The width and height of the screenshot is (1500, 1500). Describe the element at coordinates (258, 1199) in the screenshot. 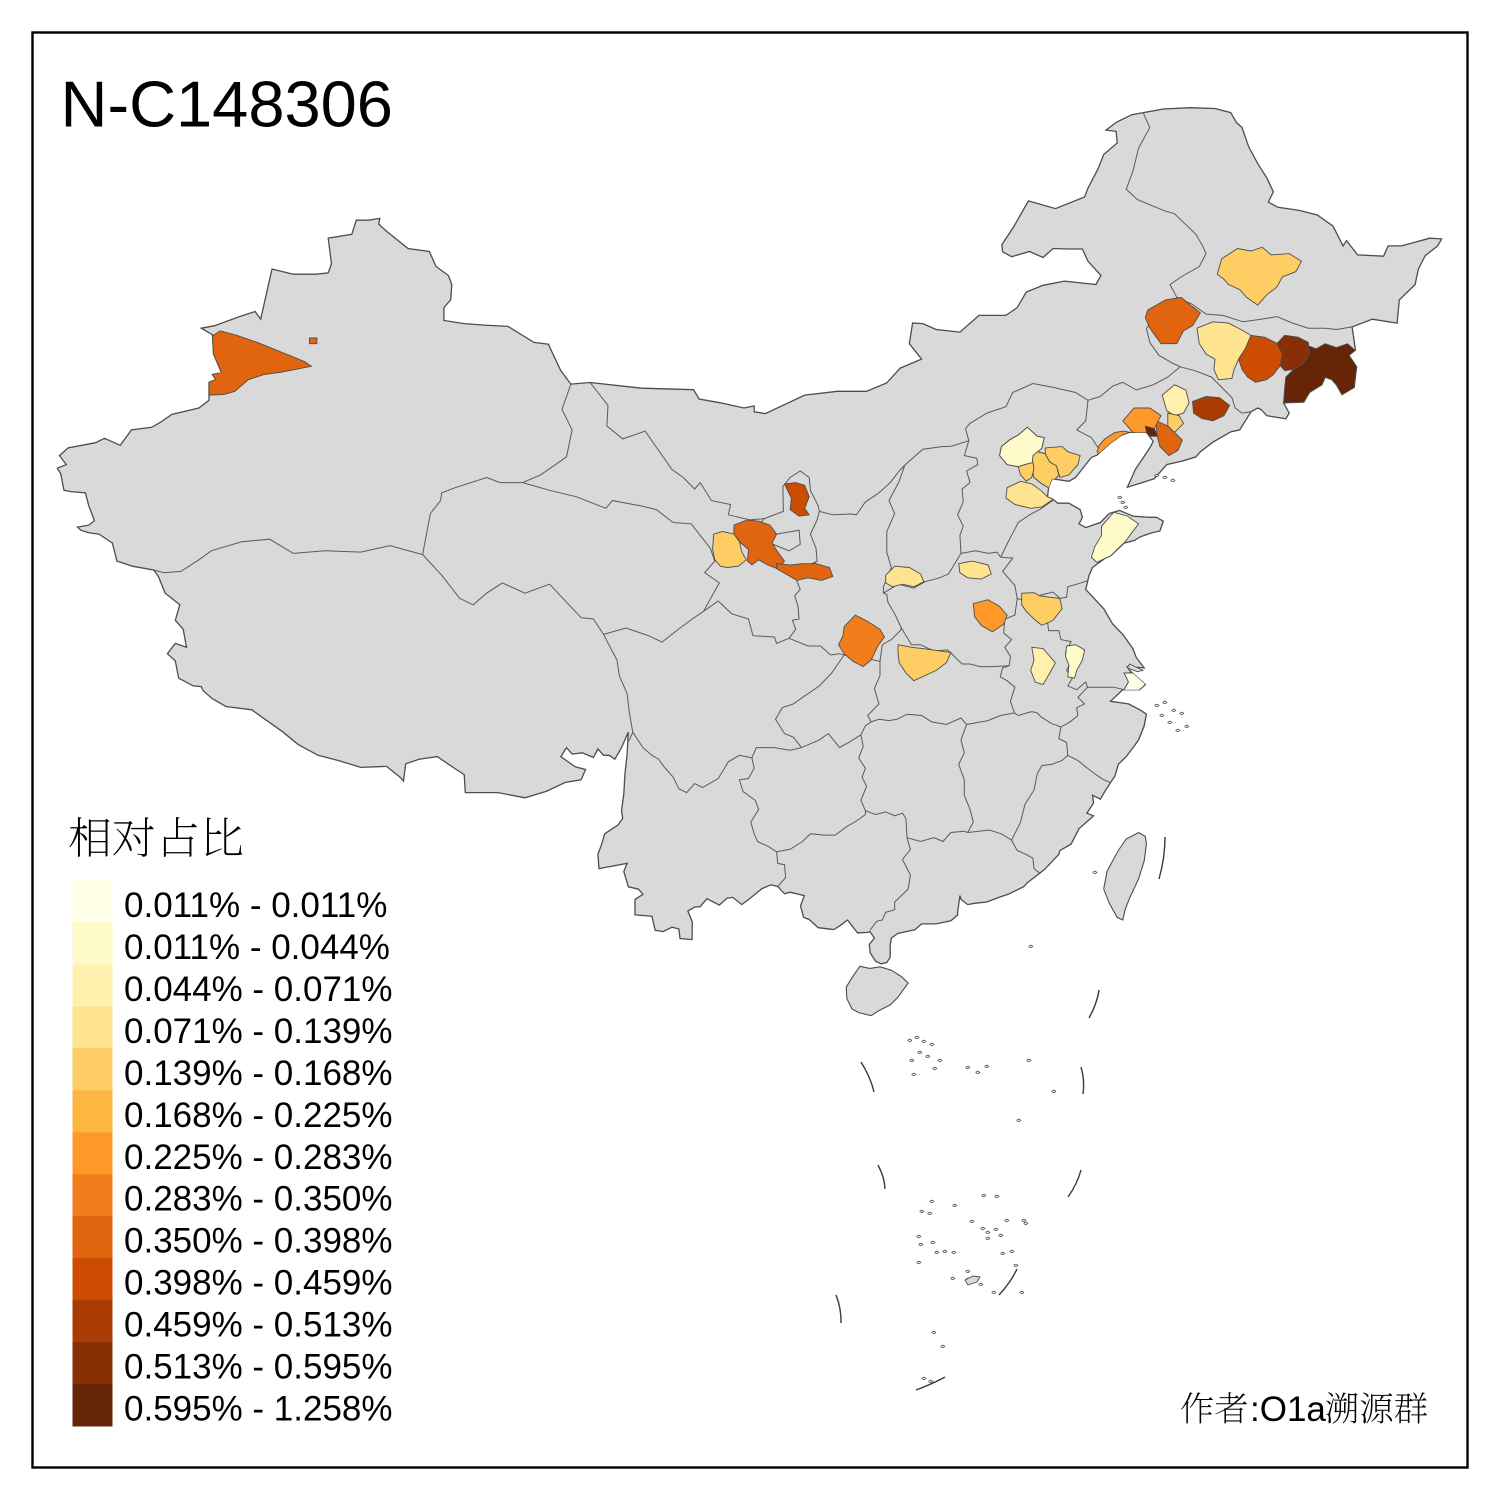

I see `svg-text: 0.283% - 0.350%` at that location.